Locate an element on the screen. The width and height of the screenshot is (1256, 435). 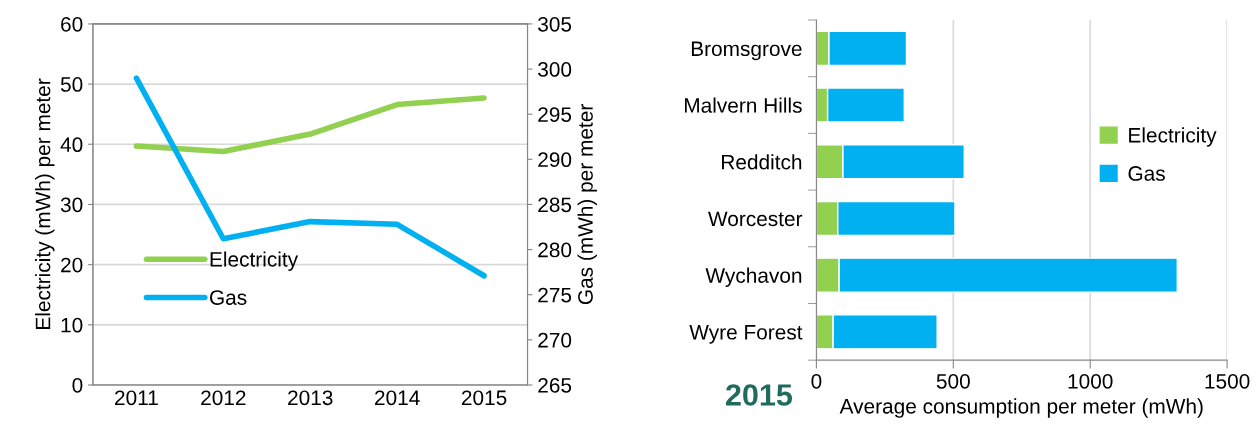
x-tick-label: 0 is located at coordinates (816, 381).